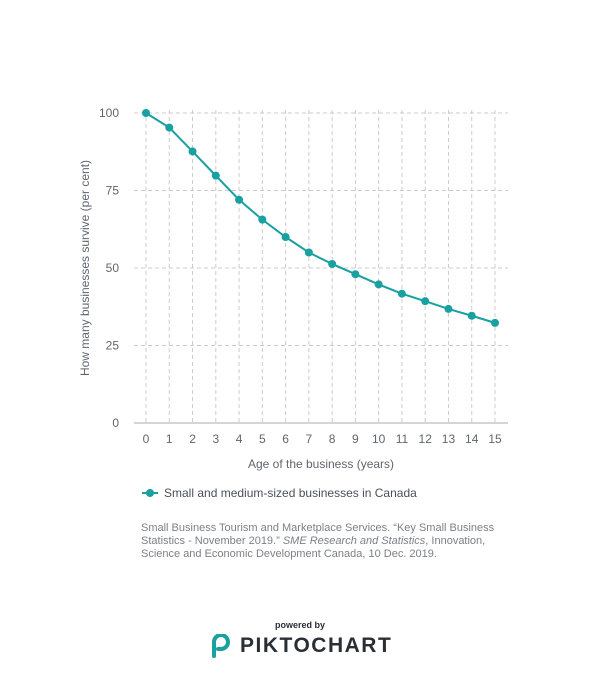  What do you see at coordinates (150, 493) in the screenshot?
I see `legend-marker-icon` at bounding box center [150, 493].